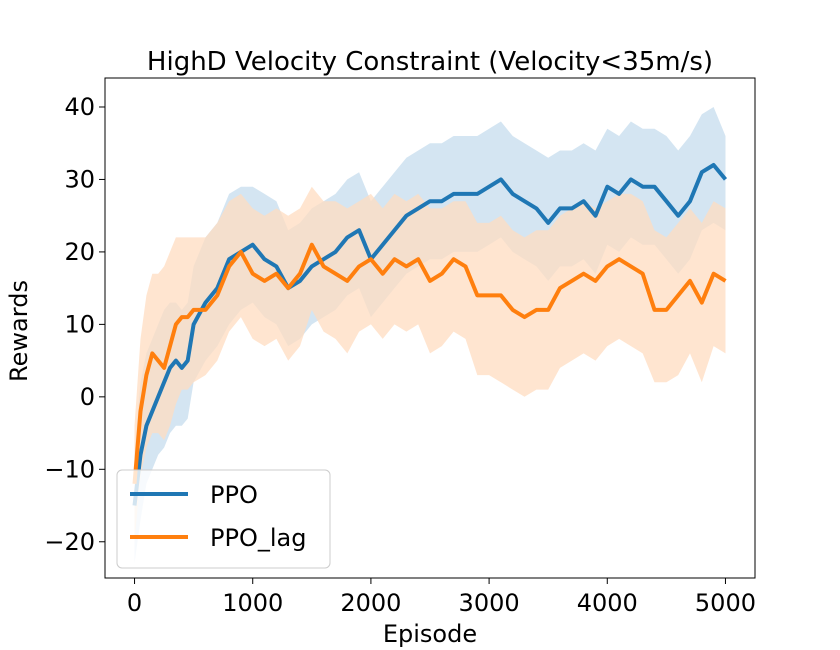  What do you see at coordinates (69, 542) in the screenshot?
I see `y-tick-label: −20` at bounding box center [69, 542].